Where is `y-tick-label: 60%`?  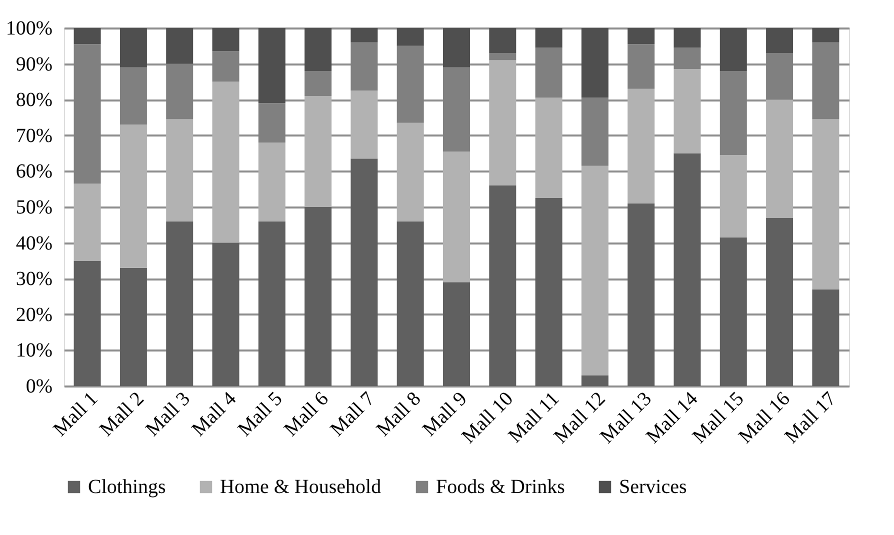 y-tick-label: 60% is located at coordinates (34, 171).